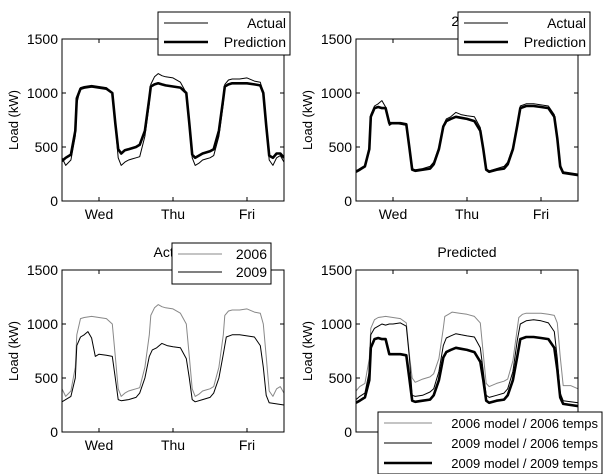  I want to click on legend-label: 2009 model / 2009 temps, so click(524, 463).